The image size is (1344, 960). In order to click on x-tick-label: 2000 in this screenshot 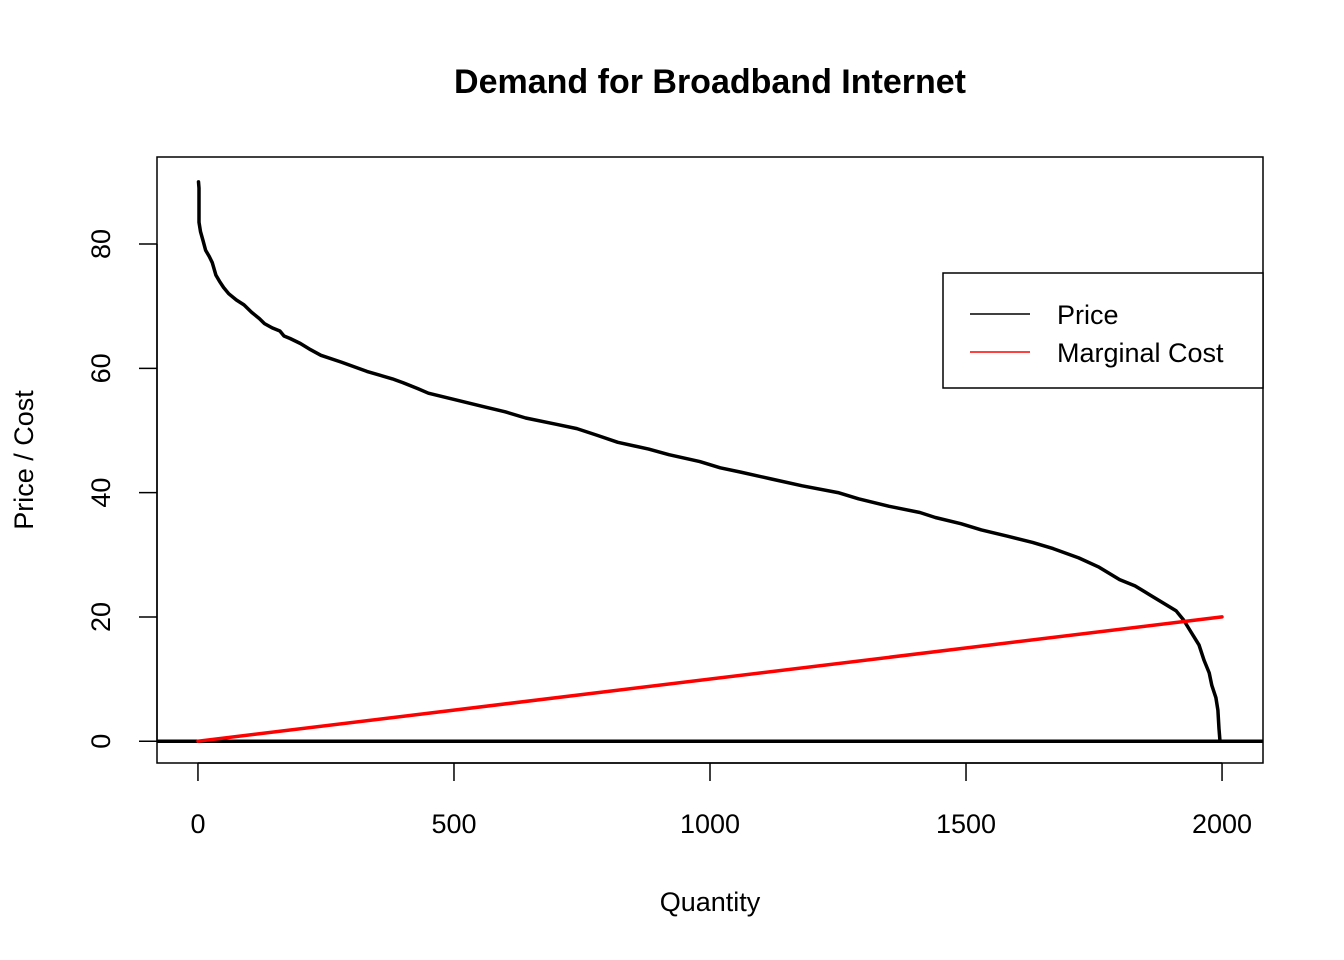, I will do `click(1222, 824)`.